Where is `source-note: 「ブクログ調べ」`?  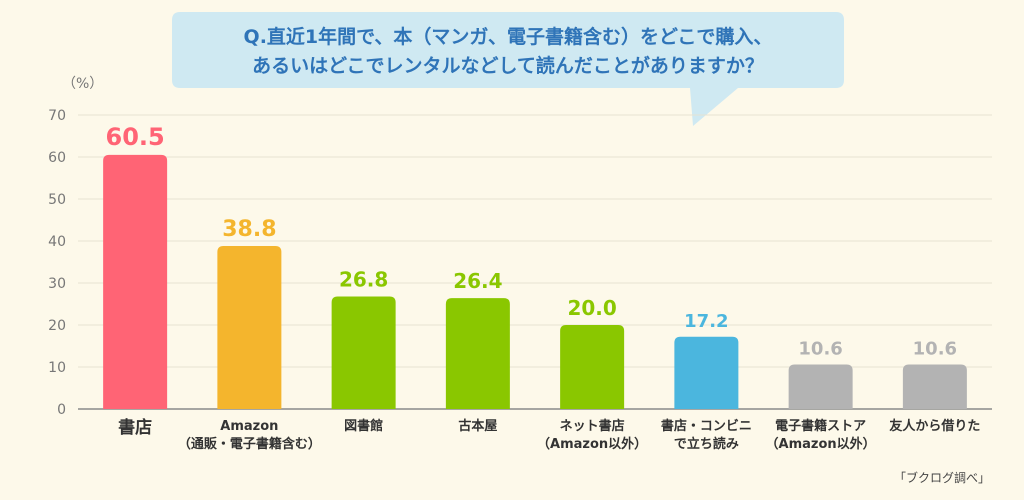 source-note: 「ブクログ調べ」 is located at coordinates (942, 477).